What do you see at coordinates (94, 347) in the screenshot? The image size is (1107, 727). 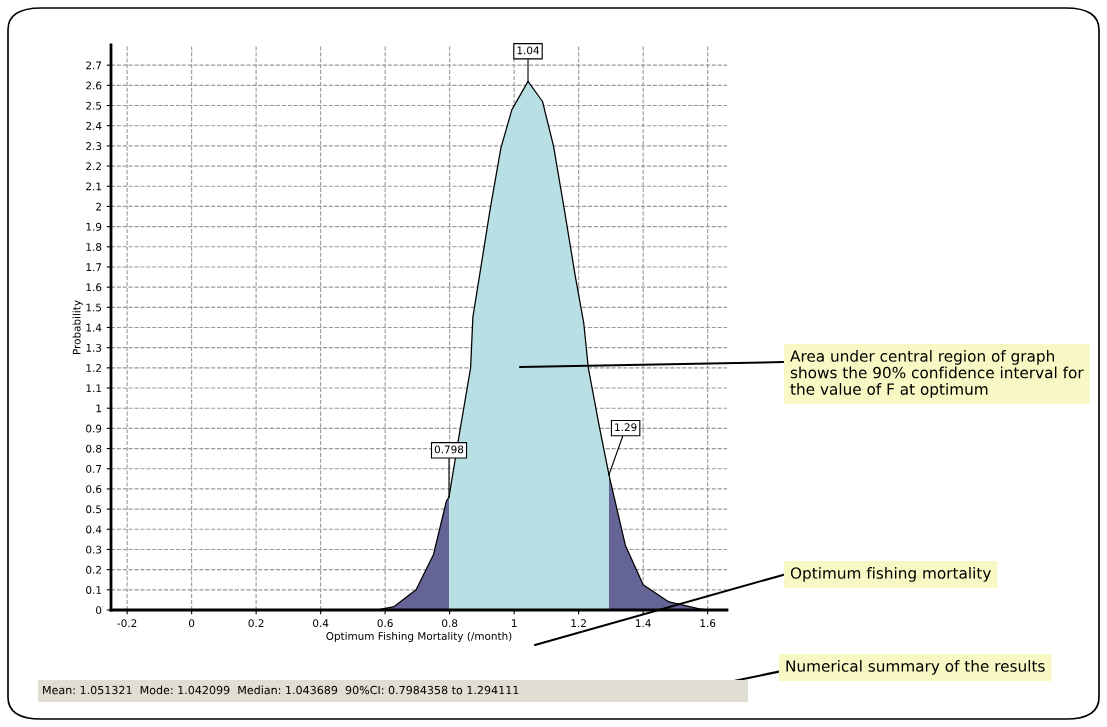 I see `y-tick-label: 1.3` at bounding box center [94, 347].